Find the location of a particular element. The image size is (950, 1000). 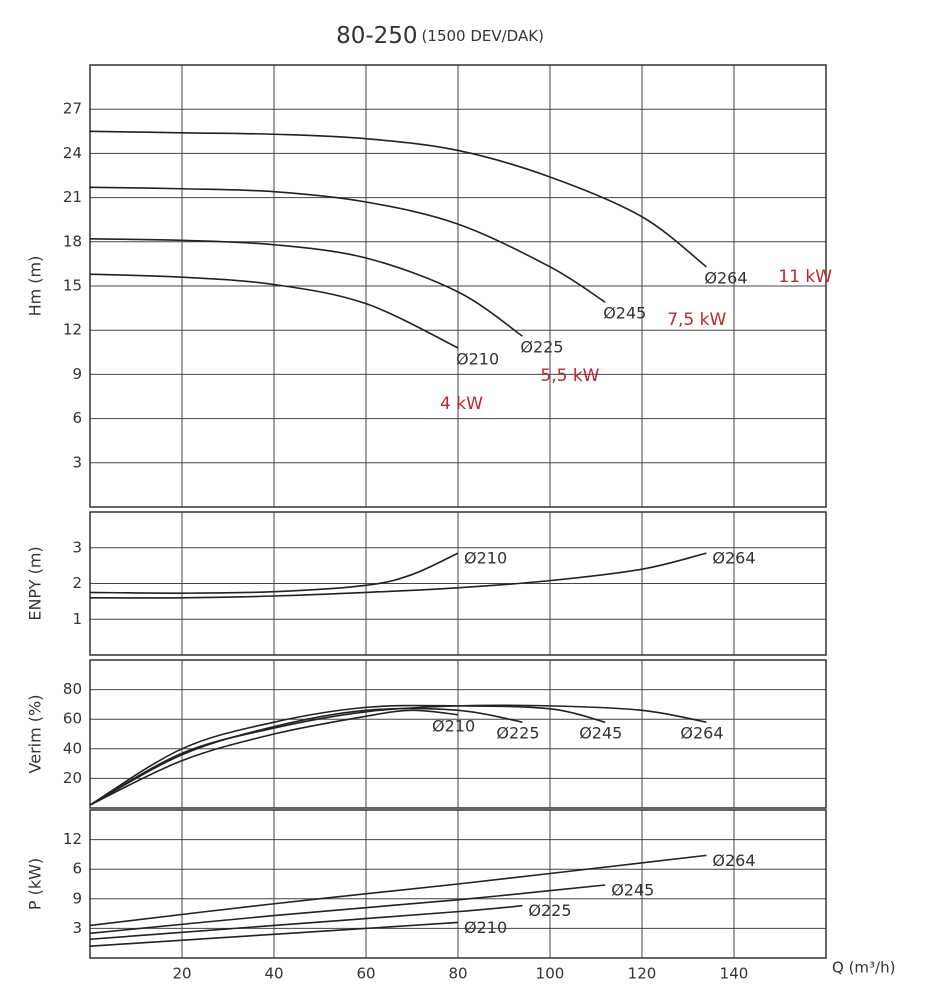

chart-title-group: 80-250 (1500 DEV/DAK) is located at coordinates (440, 36).